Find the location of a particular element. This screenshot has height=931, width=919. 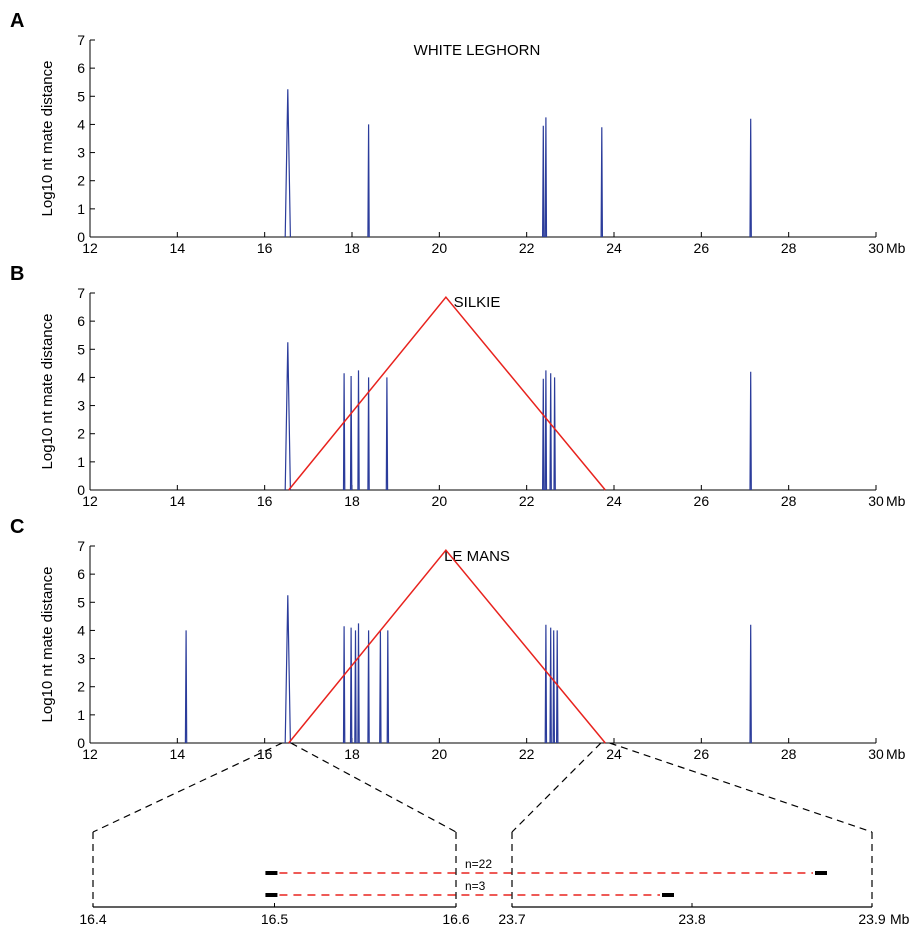

zoom-tick-label: 23.7 is located at coordinates (511, 919).